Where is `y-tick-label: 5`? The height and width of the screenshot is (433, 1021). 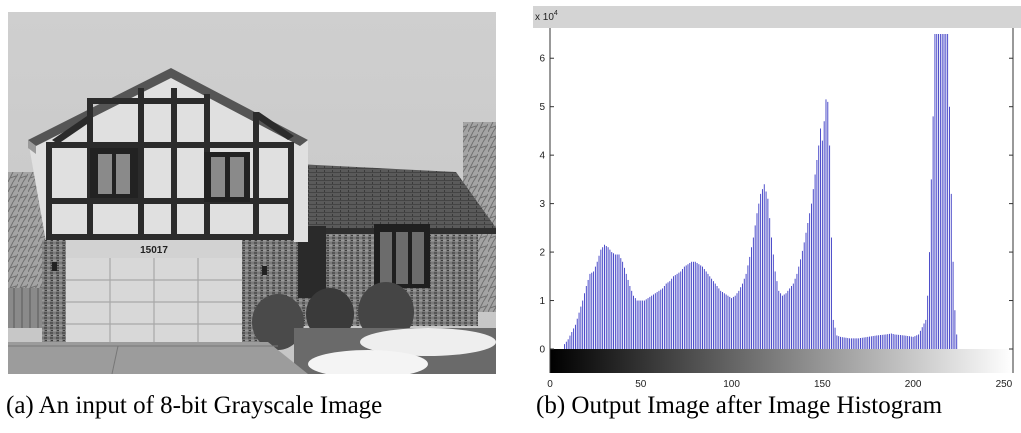
y-tick-label: 5 is located at coordinates (542, 107).